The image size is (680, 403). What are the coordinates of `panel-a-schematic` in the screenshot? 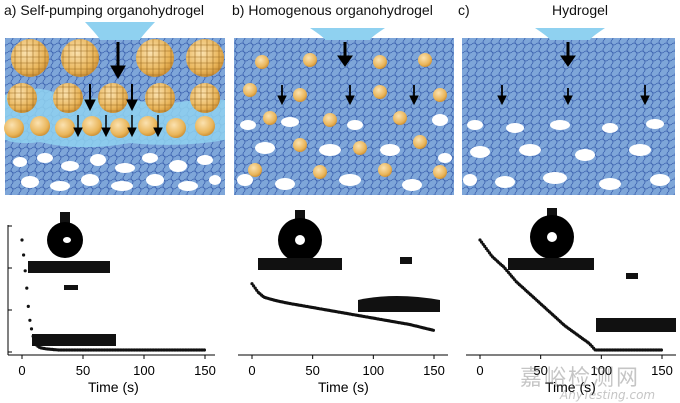 It's located at (114, 108).